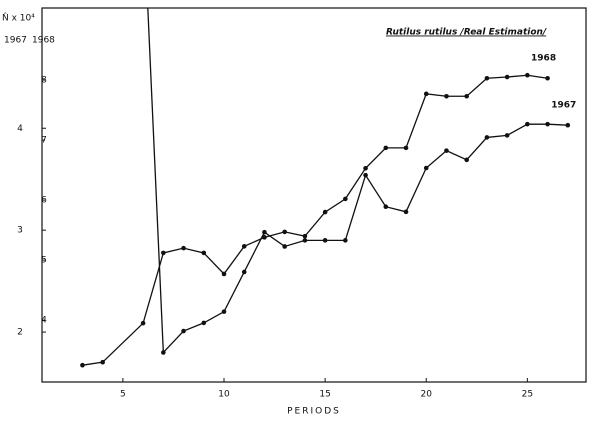 The image size is (600, 425). I want to click on x-tick-label: 10, so click(224, 395).